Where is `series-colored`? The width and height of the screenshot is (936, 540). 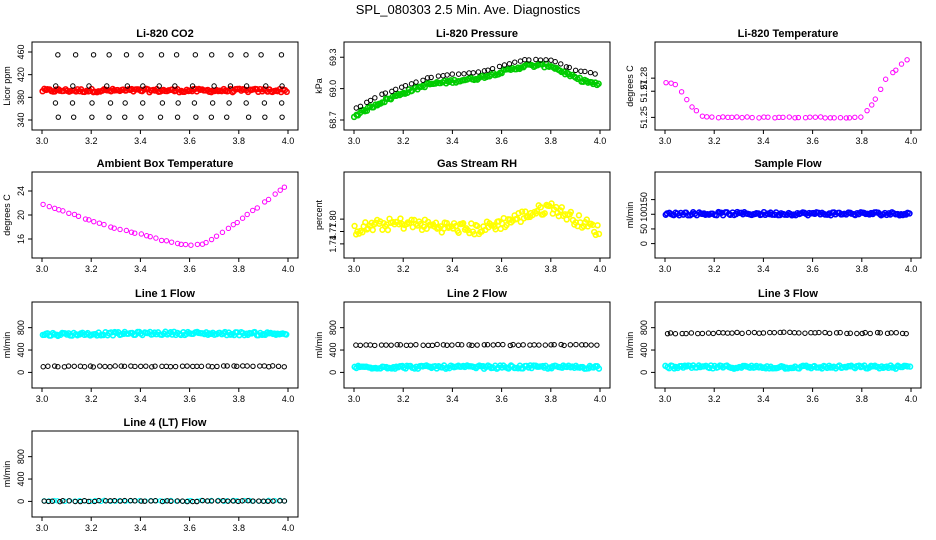 series-colored is located at coordinates (477, 219).